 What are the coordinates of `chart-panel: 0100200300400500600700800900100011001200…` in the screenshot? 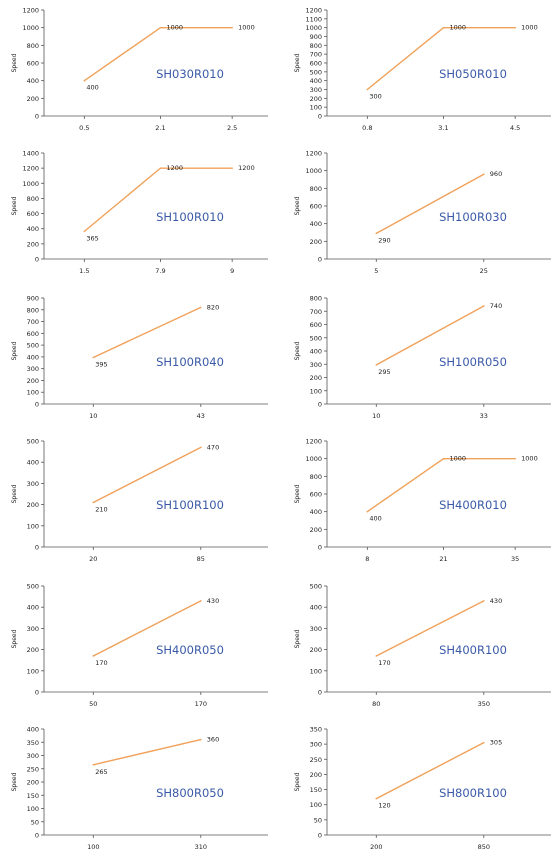 It's located at (422, 69).